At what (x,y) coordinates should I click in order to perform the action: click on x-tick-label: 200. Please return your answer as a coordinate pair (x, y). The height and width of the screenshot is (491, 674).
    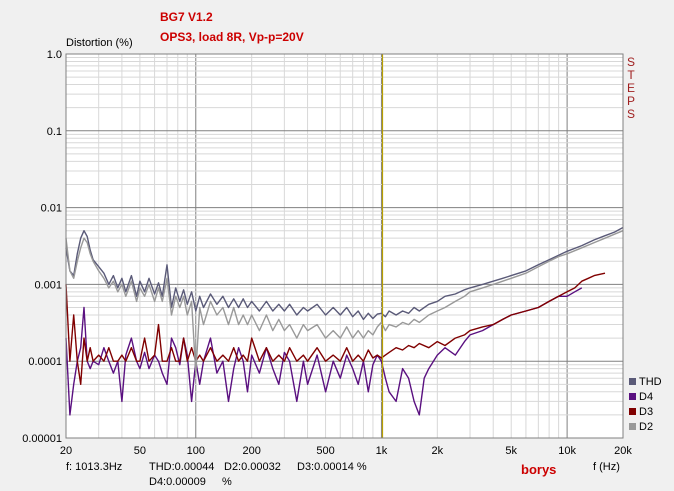
    Looking at the image, I should click on (251, 451).